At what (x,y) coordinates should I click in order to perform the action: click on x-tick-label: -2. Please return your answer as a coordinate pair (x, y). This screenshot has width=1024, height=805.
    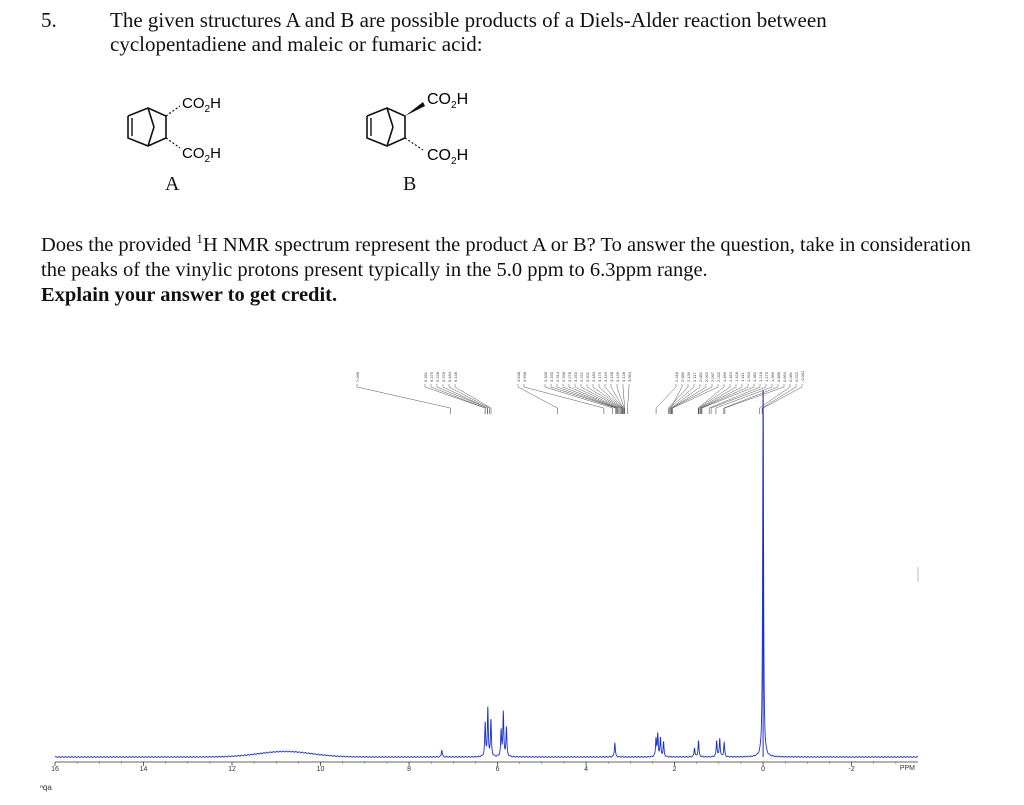
    Looking at the image, I should click on (851, 769).